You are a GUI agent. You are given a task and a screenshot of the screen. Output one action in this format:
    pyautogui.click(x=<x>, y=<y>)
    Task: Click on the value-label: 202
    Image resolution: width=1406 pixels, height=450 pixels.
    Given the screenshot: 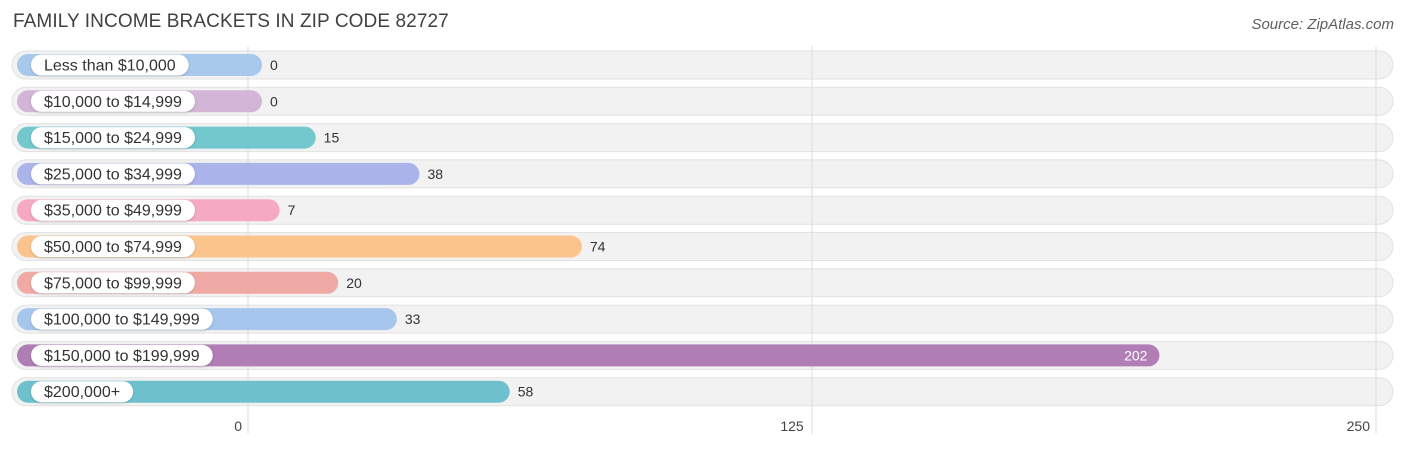 What is the action you would take?
    pyautogui.click(x=1136, y=355)
    